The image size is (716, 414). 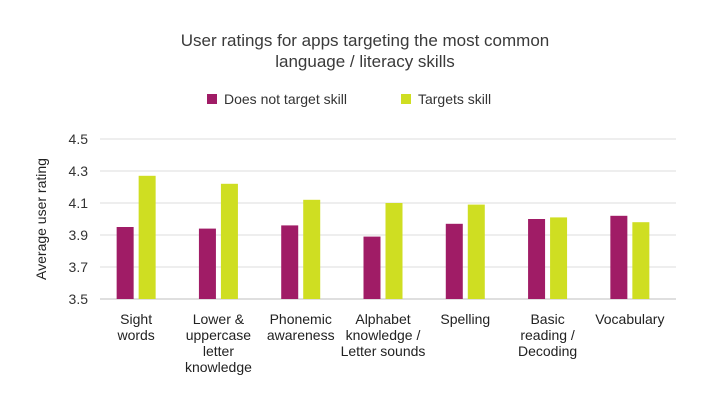 What do you see at coordinates (219, 319) in the screenshot?
I see `category-label-line: Lower &` at bounding box center [219, 319].